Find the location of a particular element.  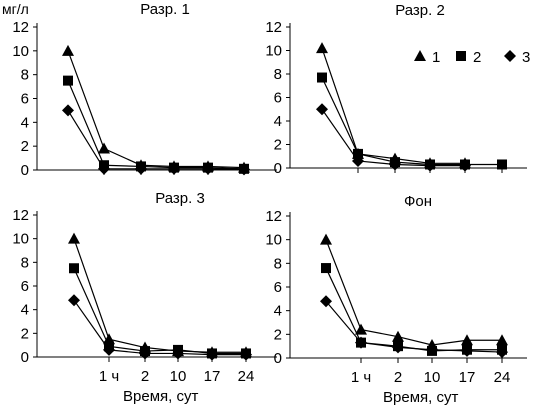

panel-title: Разр. 1 is located at coordinates (165, 9).